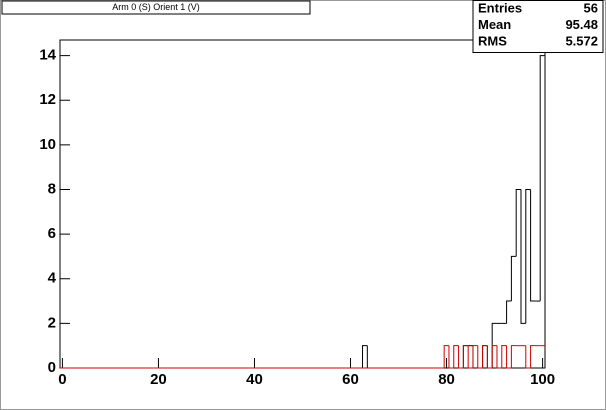  I want to click on stat-label: Mean, so click(494, 24).